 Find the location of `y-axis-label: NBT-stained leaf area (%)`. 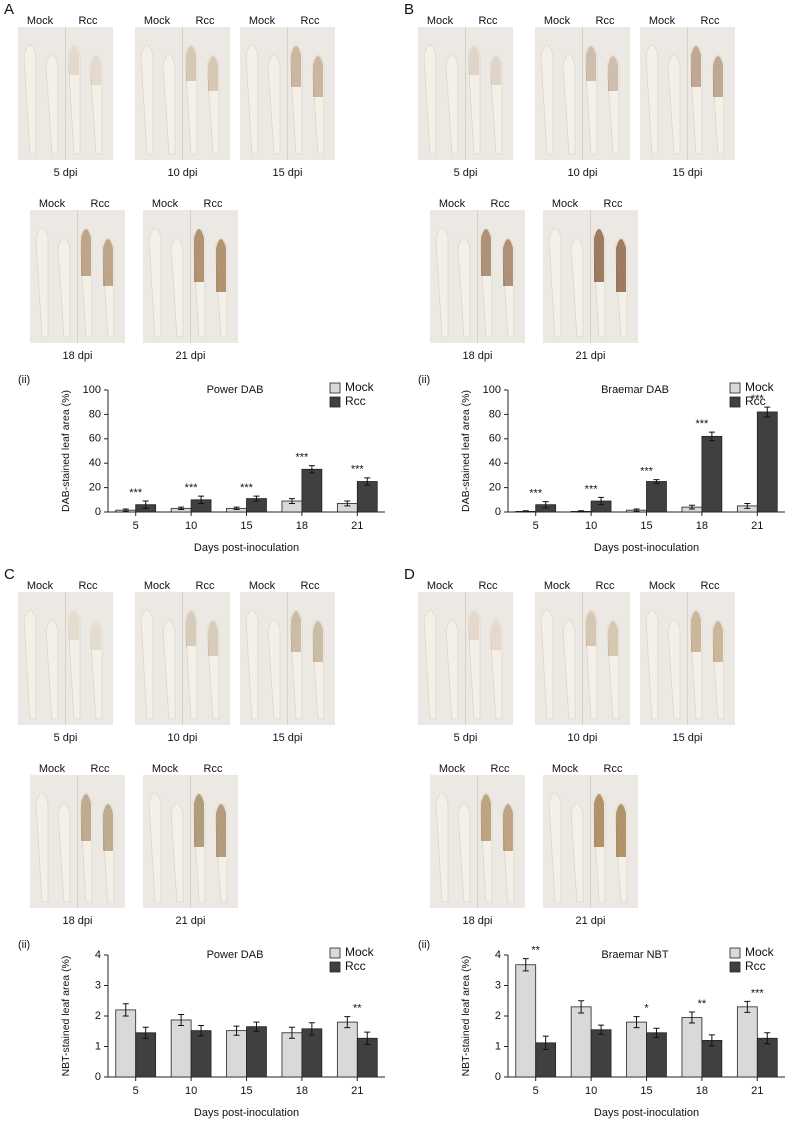

y-axis-label: NBT-stained leaf area (%) is located at coordinates (466, 1016).